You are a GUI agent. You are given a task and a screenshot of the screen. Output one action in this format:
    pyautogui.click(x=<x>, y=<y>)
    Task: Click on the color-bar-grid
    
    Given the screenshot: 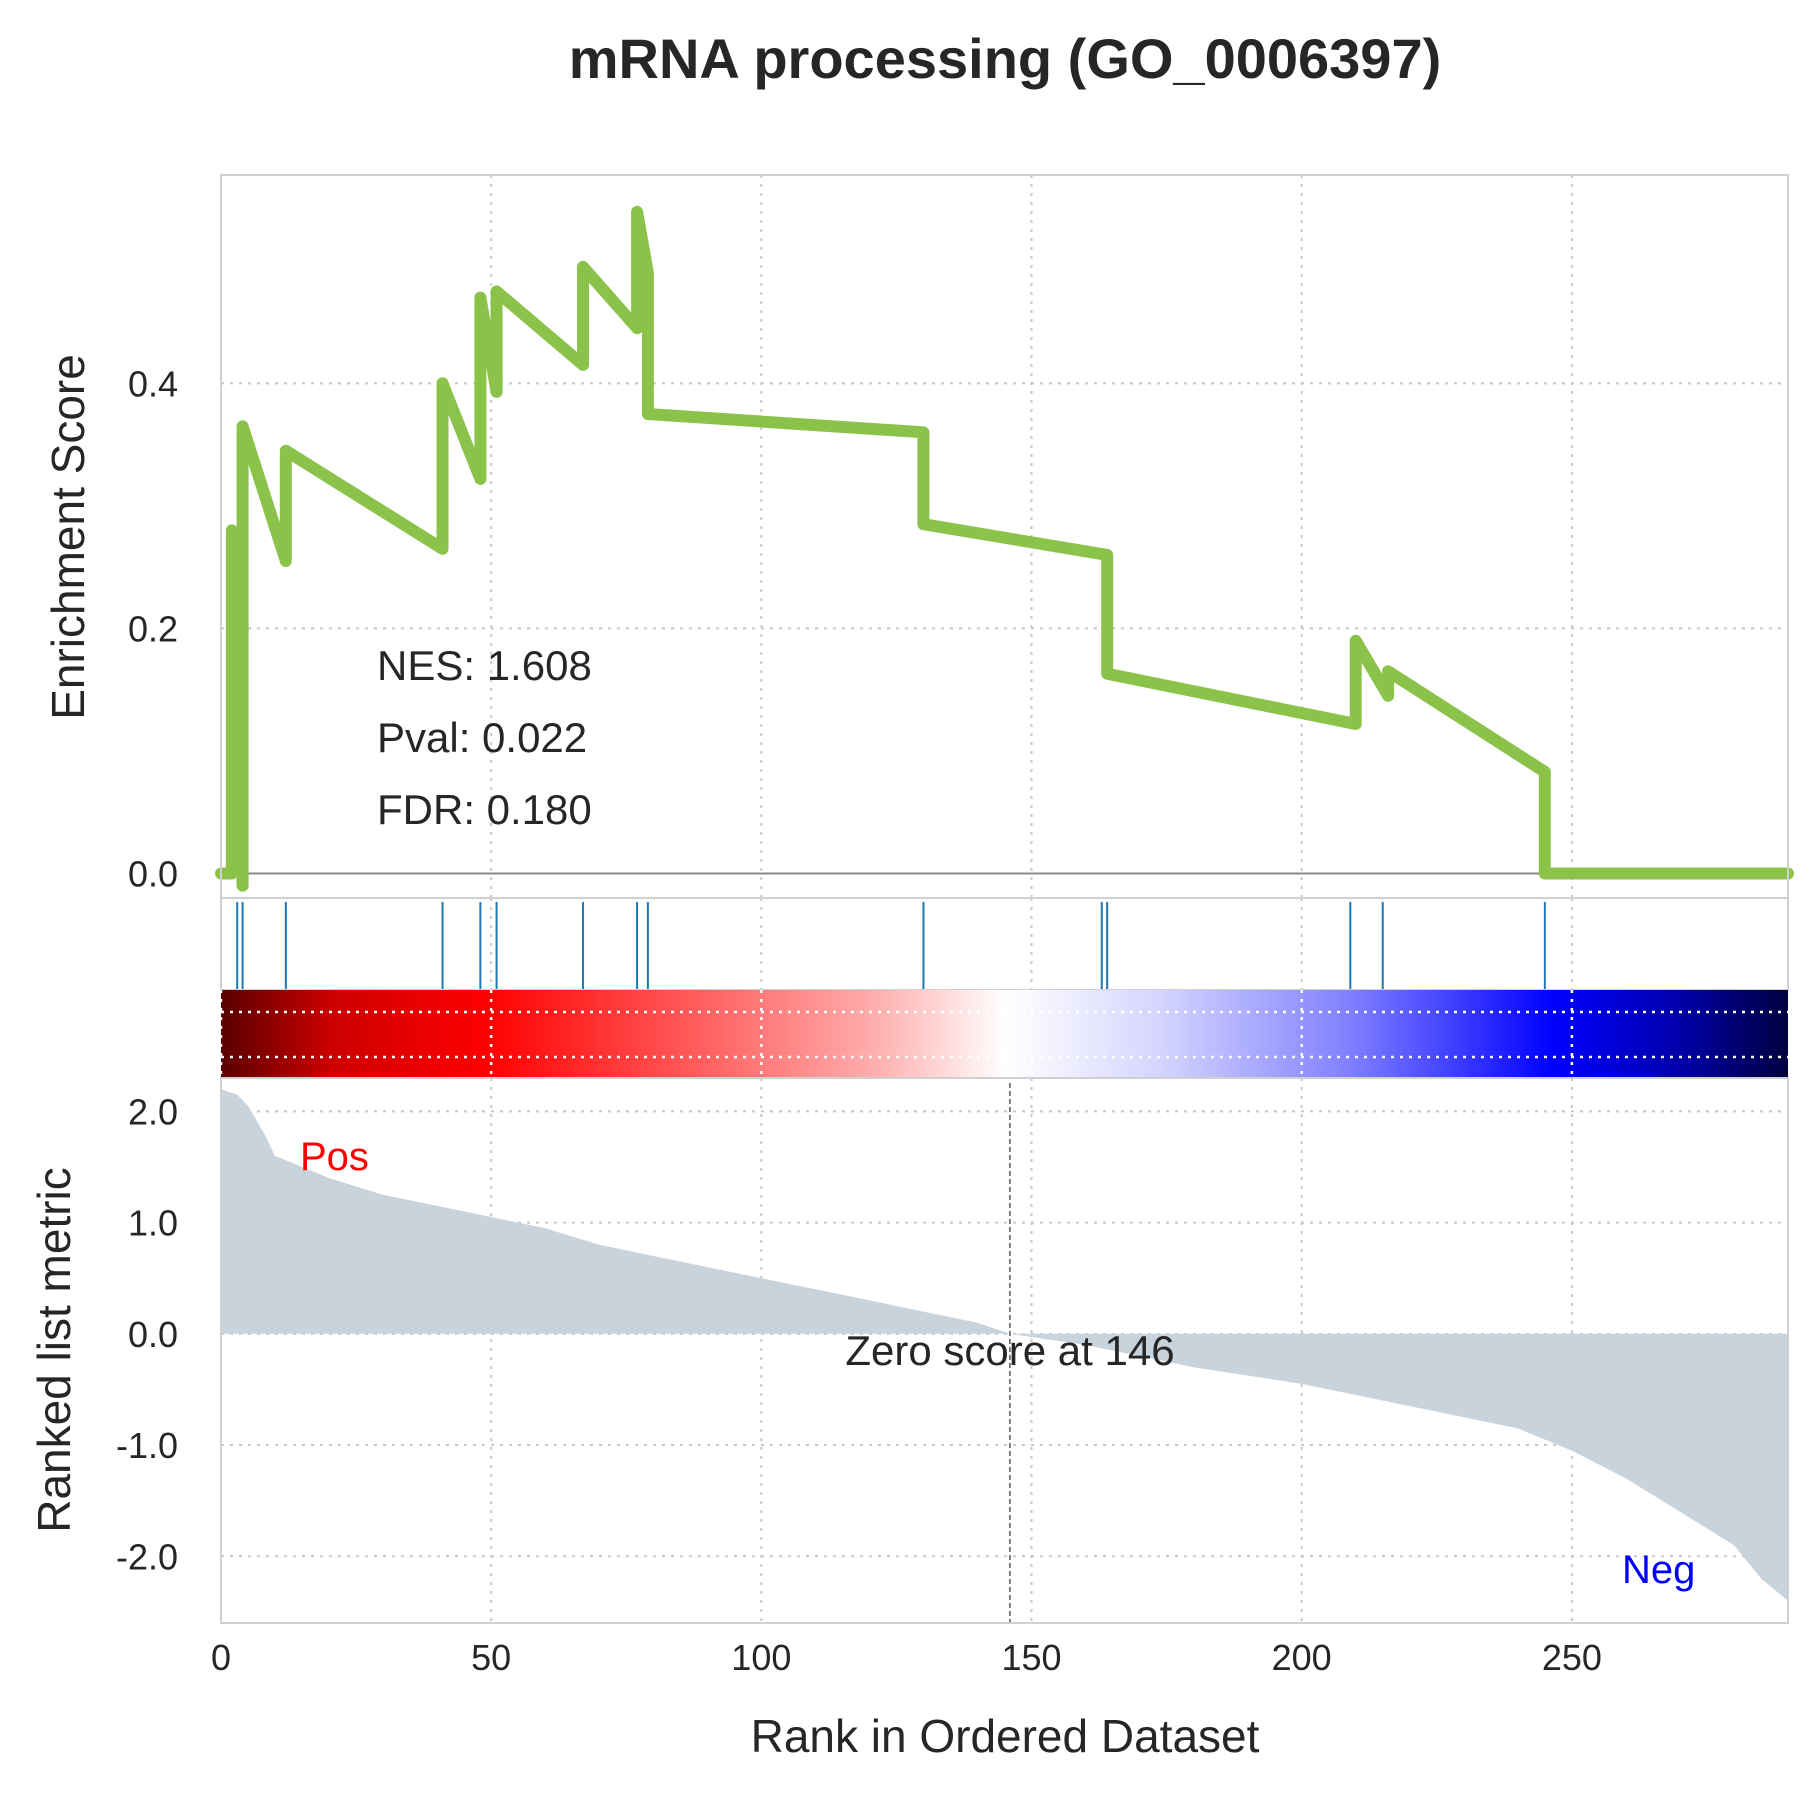 What is the action you would take?
    pyautogui.click(x=1003, y=1034)
    